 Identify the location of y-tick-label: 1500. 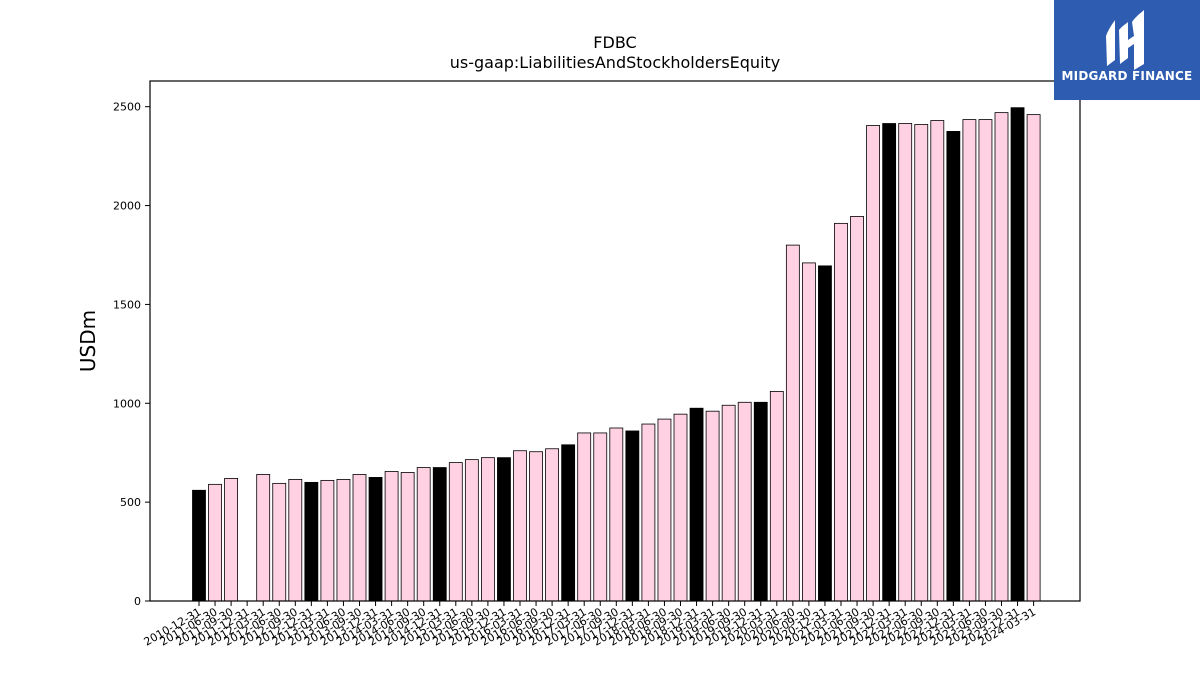
(127, 304).